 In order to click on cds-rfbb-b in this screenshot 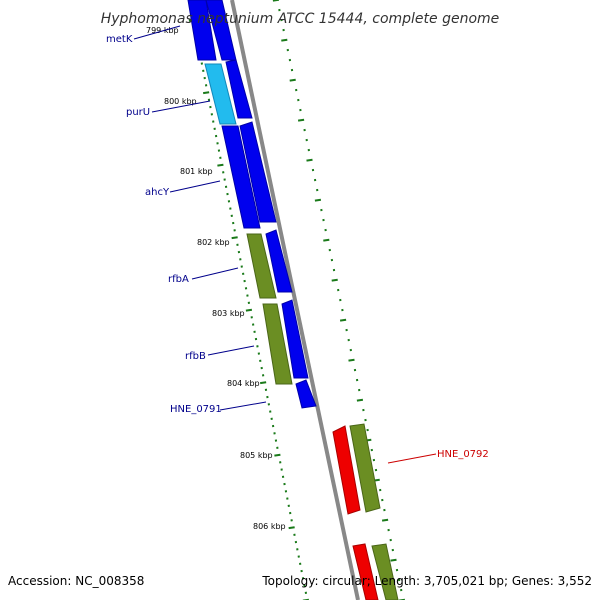, I will do `click(295, 339)`.